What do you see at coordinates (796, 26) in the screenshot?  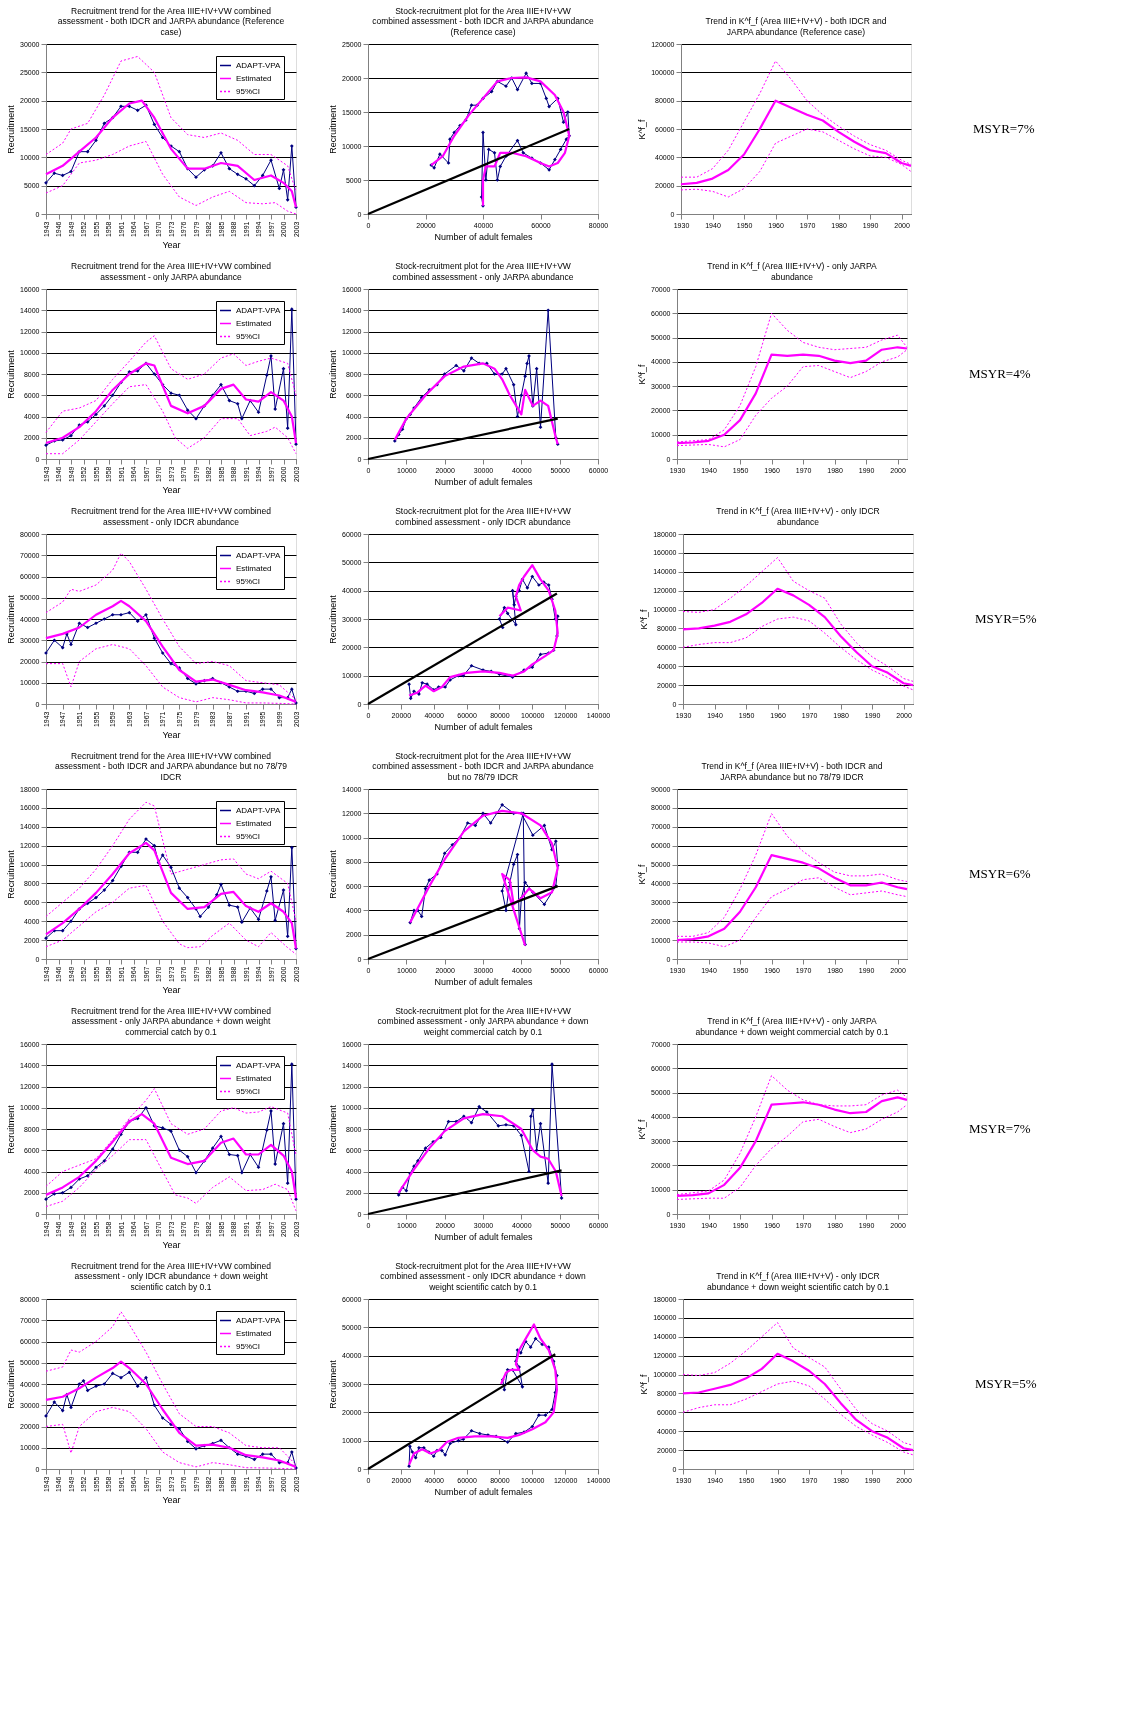 I see `chart-title: Trend in K^f_f (Area IIIE+IV+V) - both IDCR and JARPA abundance (Reference case)` at bounding box center [796, 26].